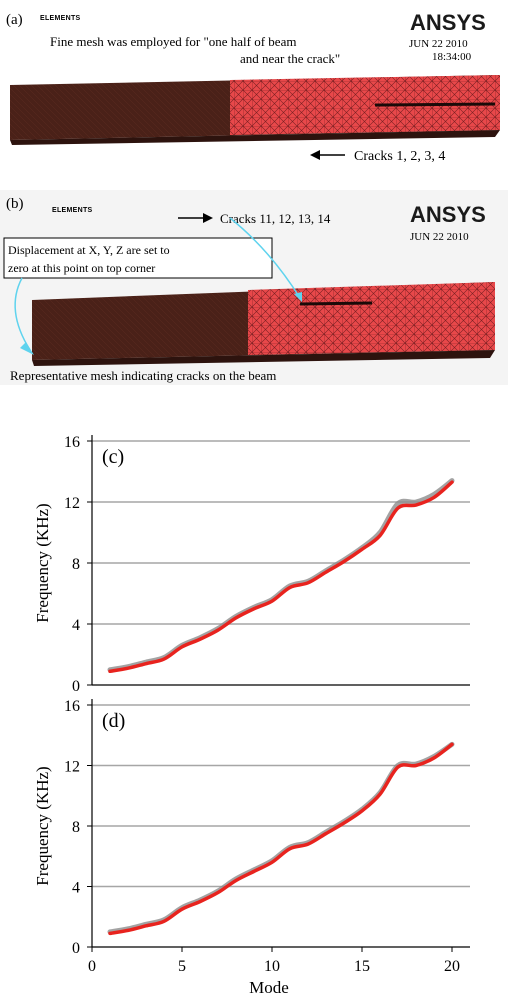 The image size is (508, 1006). I want to click on panel-b-box-line2: zero at this point on top corner, so click(81, 268).